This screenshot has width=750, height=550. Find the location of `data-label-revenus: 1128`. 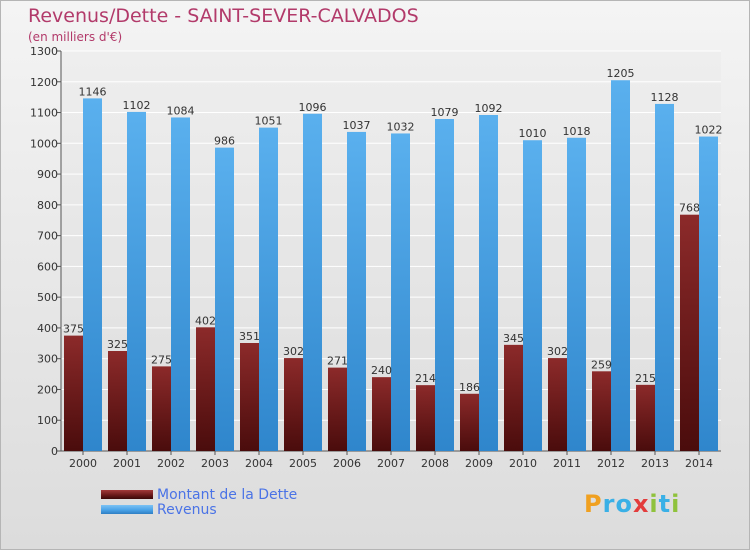

data-label-revenus: 1128 is located at coordinates (665, 97).